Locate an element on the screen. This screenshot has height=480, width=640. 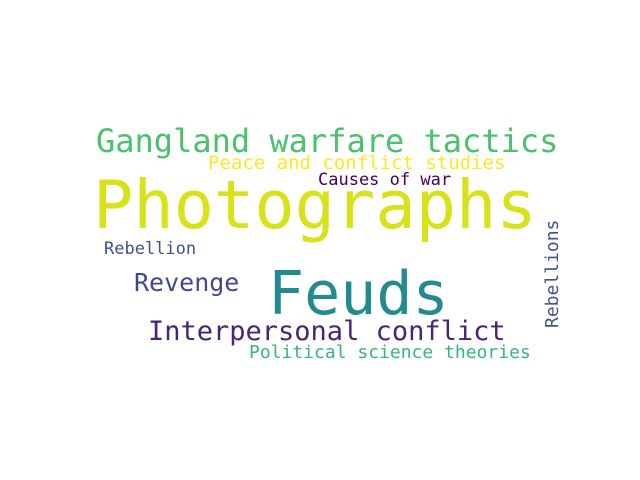
word-feuds: Feuds is located at coordinates (358, 294).